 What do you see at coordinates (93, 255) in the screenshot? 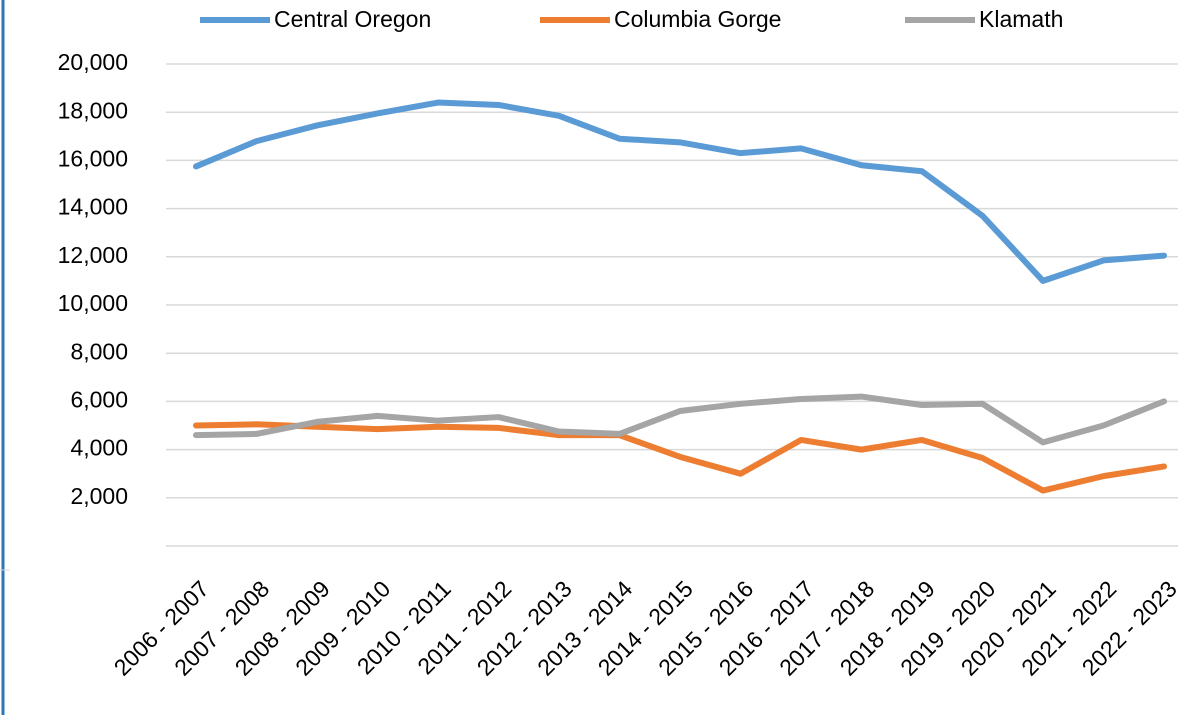
I see `y-tick-label: 12,000` at bounding box center [93, 255].